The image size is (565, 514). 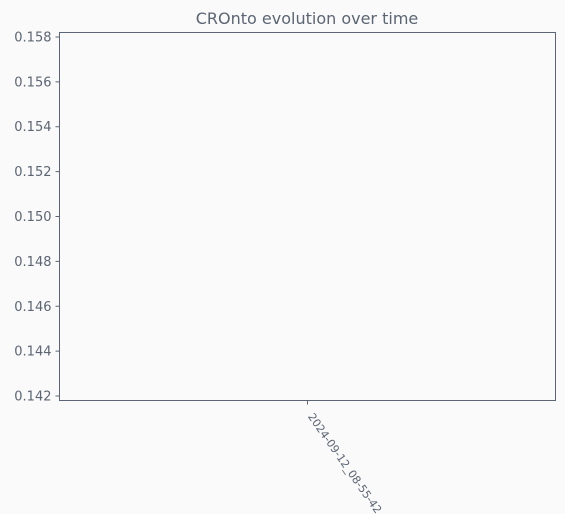 I want to click on y-tick-label: 0.148, so click(x=32, y=262).